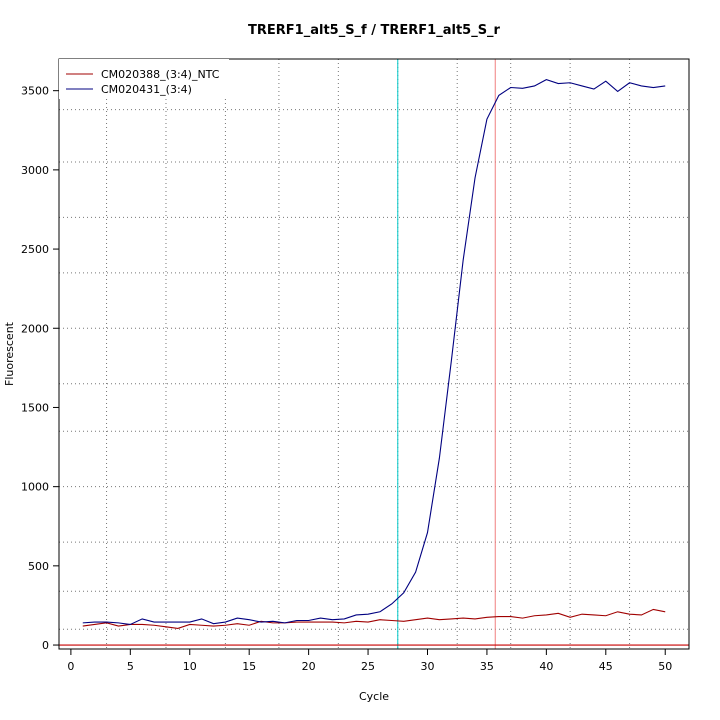 The image size is (720, 720). I want to click on y-axis: 0 500 1000 1500 2000 2500 3000 3500, so click(40, 368).